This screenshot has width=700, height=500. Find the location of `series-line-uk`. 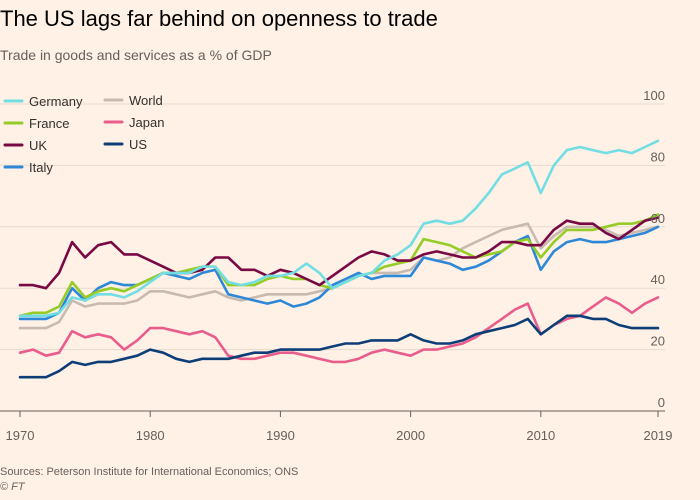

series-line-uk is located at coordinates (339, 253).